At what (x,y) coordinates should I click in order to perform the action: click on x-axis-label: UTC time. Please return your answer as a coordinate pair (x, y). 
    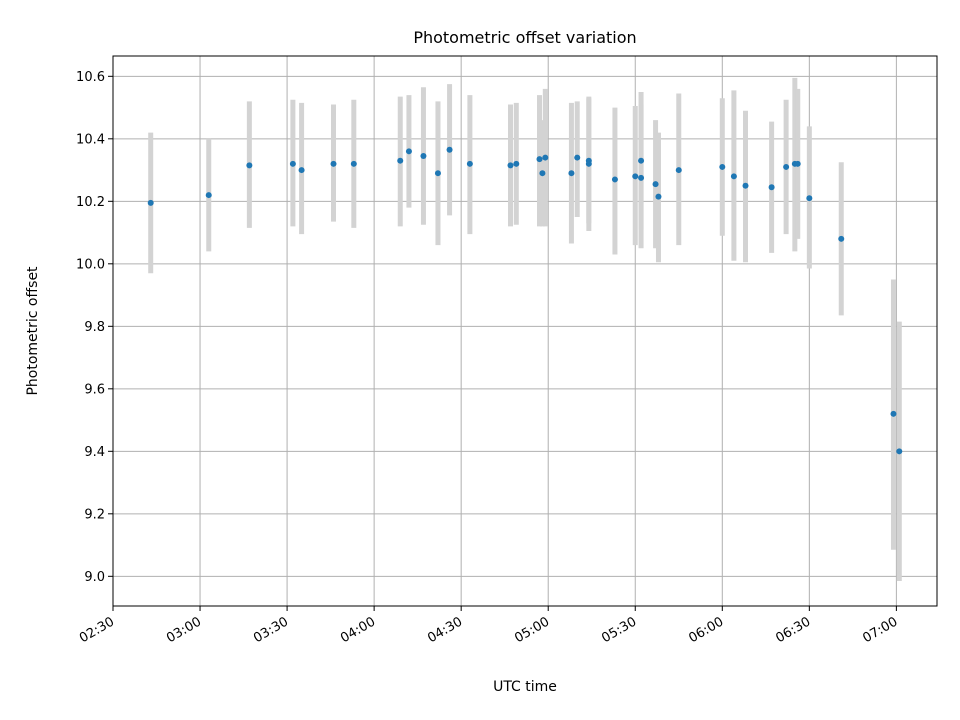
    Looking at the image, I should click on (525, 687).